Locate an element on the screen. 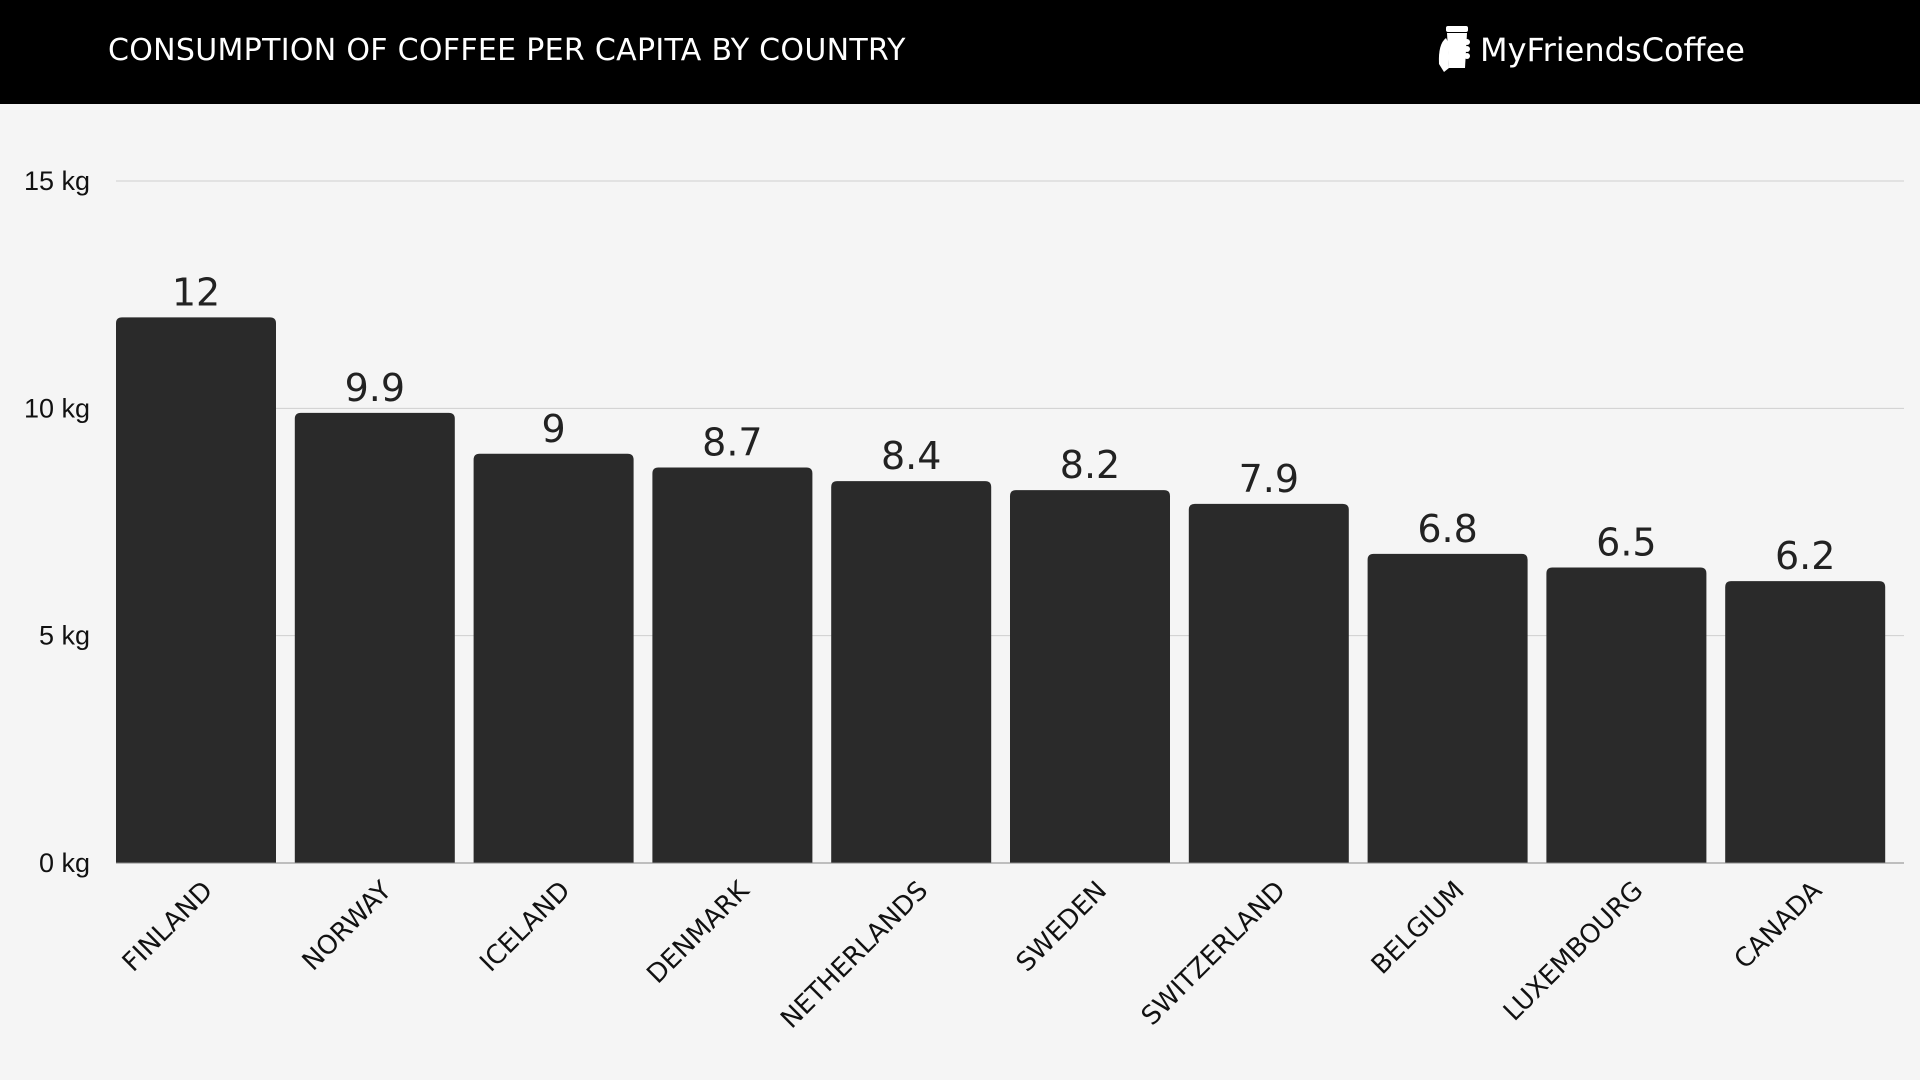  x-tick-label: NORWAY is located at coordinates (347, 926).